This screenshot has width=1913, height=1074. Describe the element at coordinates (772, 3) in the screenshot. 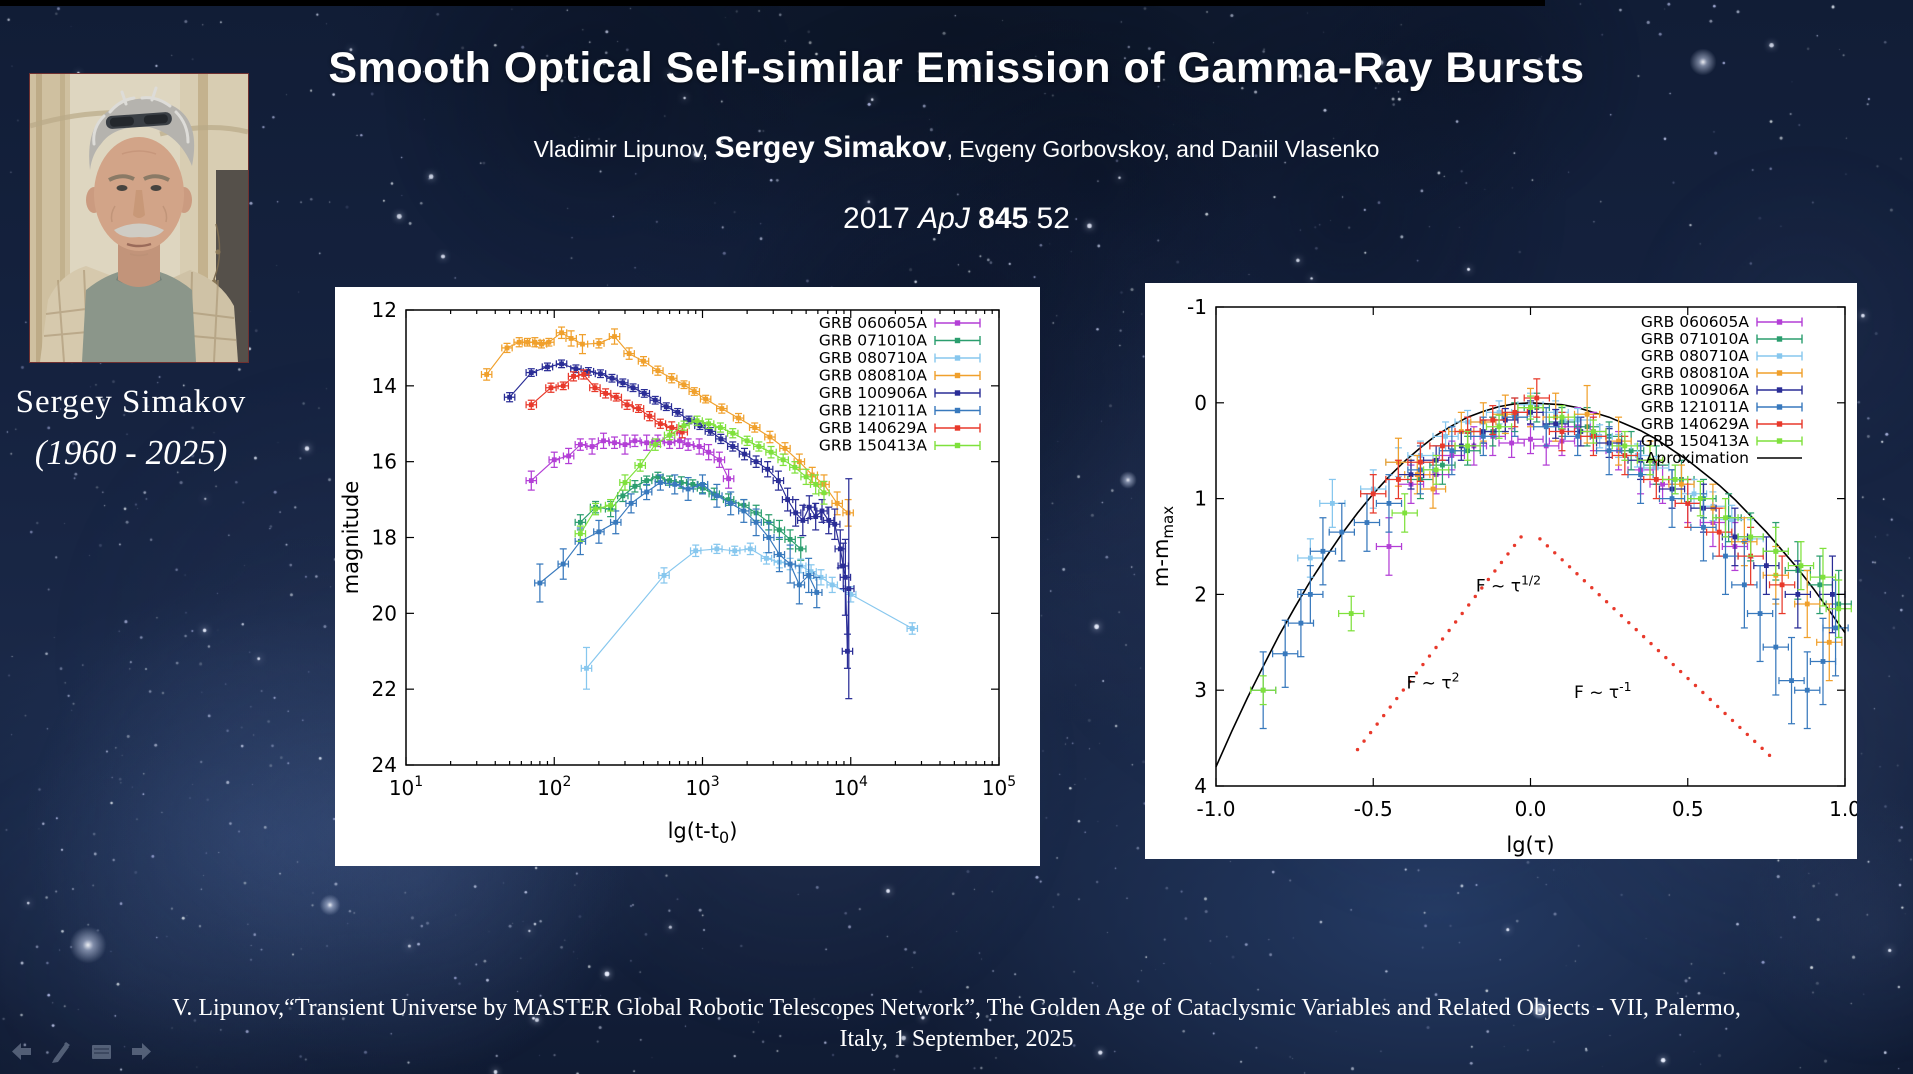

I see `top-black-bar` at that location.